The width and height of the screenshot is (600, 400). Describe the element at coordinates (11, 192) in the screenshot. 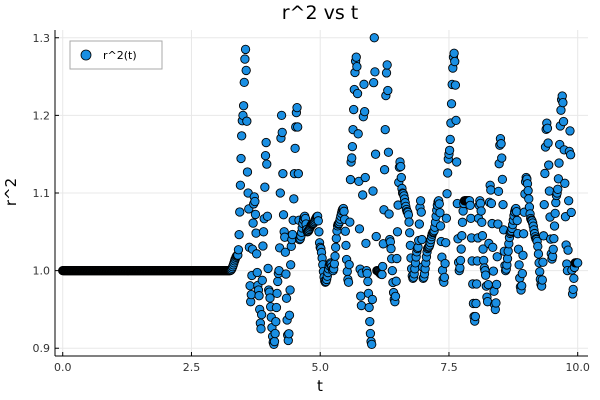

I see `y-axis-label: r^2` at that location.